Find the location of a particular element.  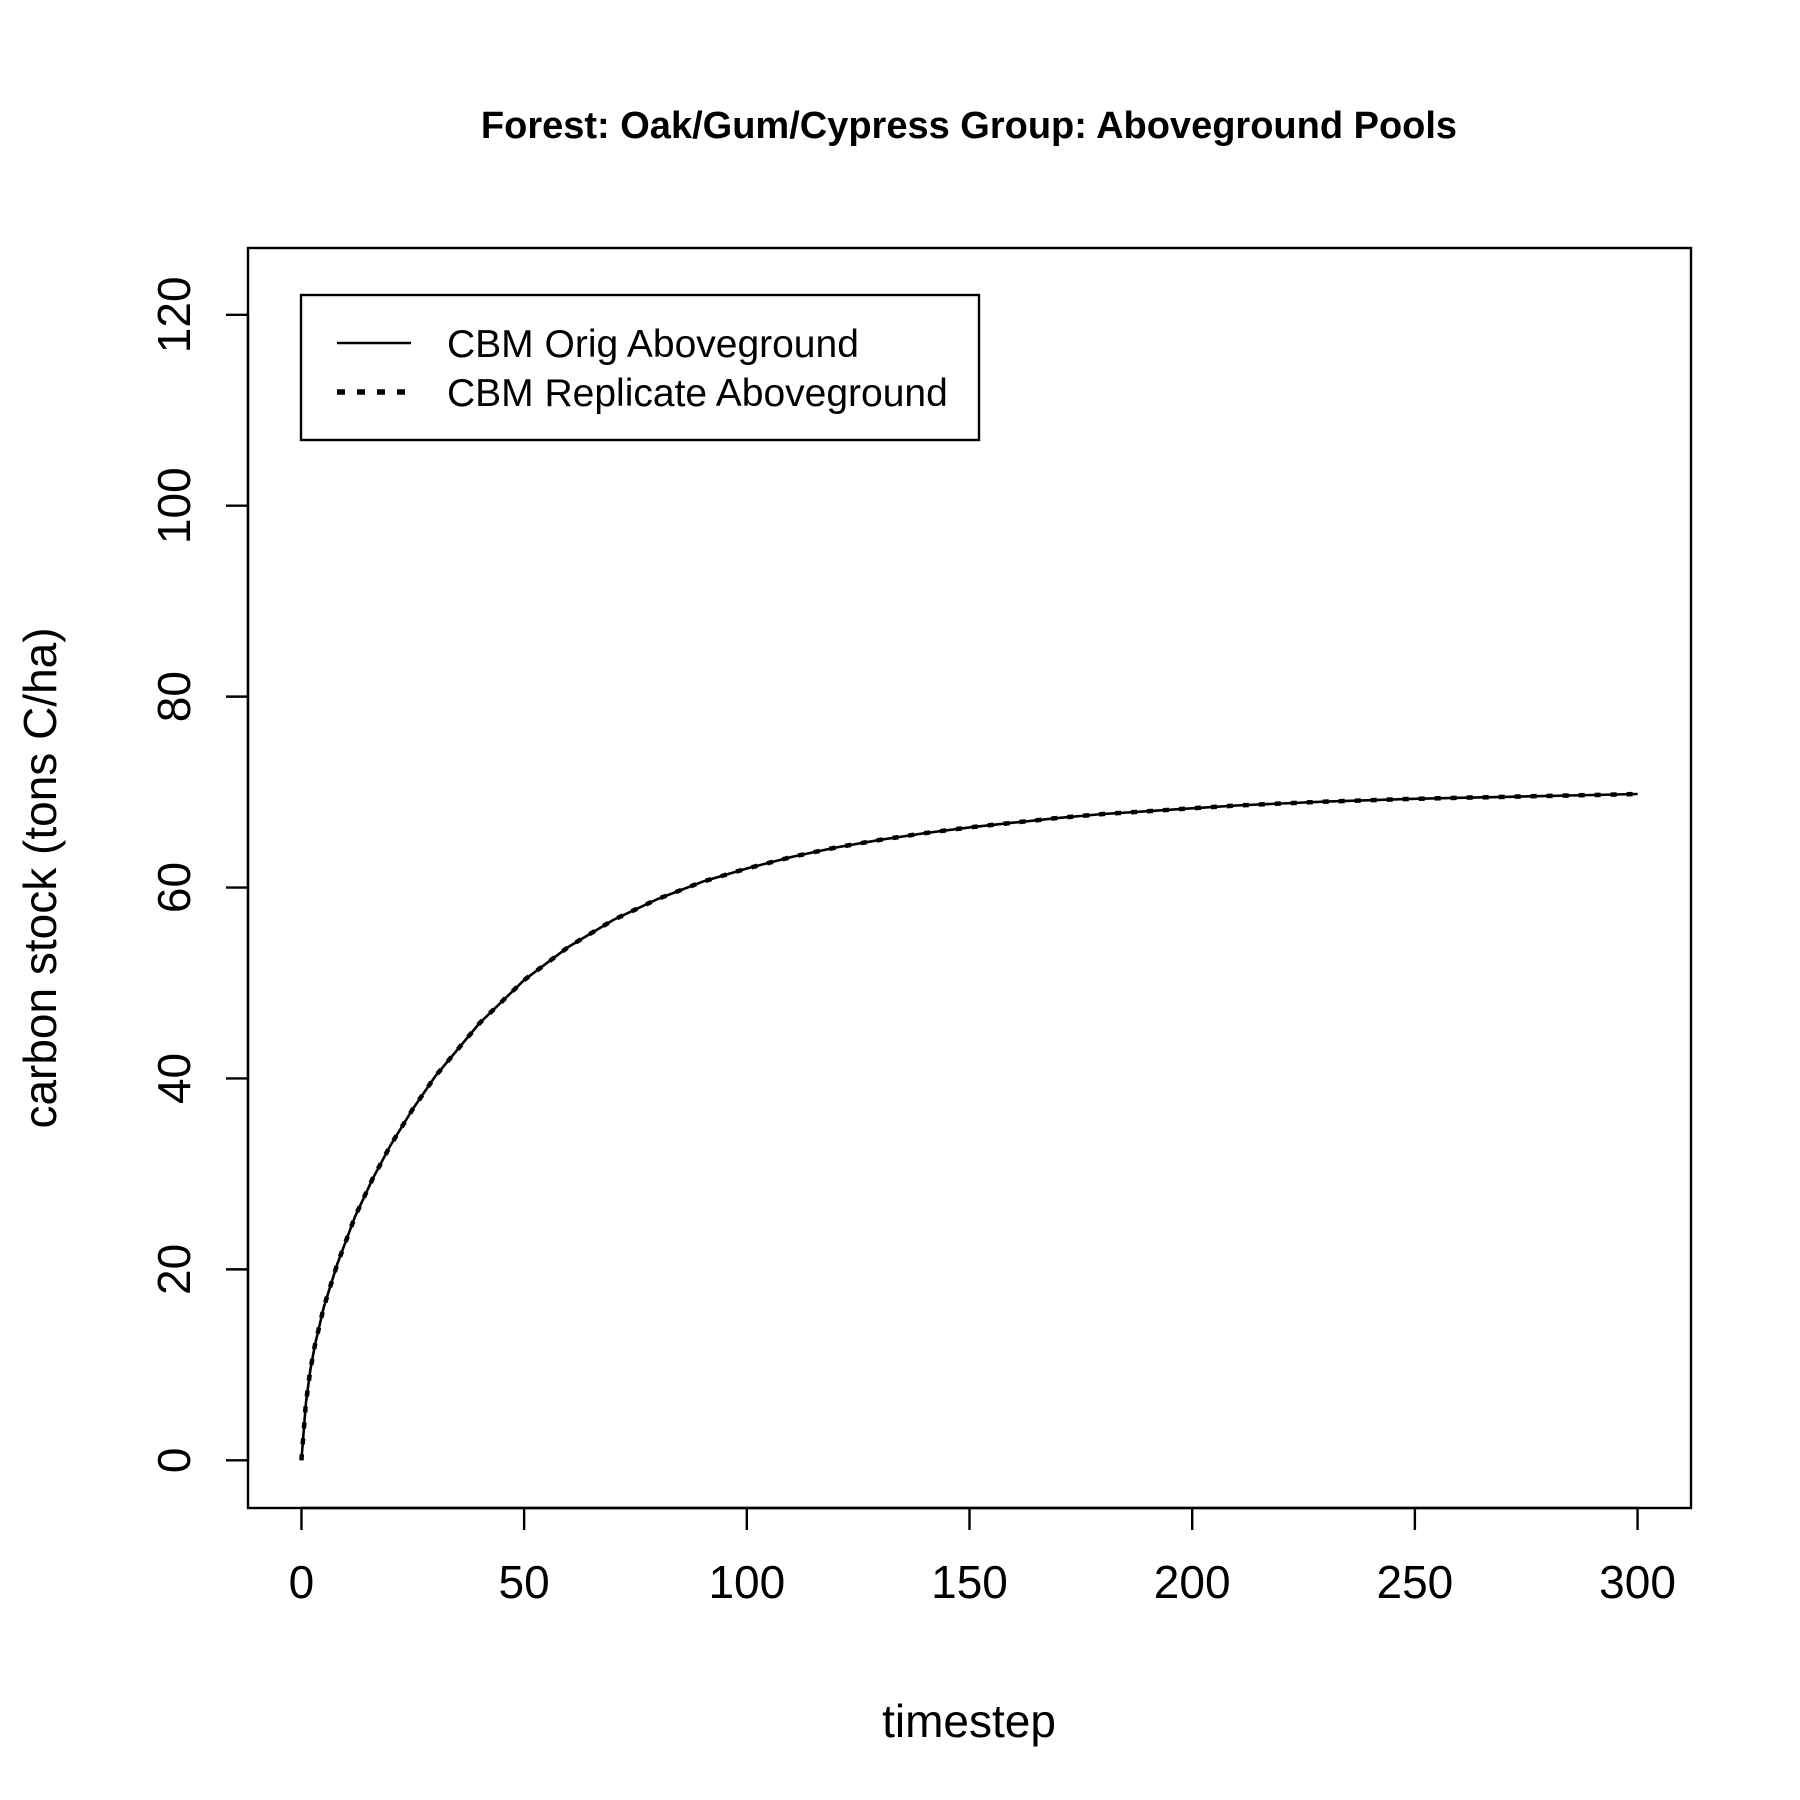

legend-label-orig: CBM Orig Aboveground is located at coordinates (653, 344).